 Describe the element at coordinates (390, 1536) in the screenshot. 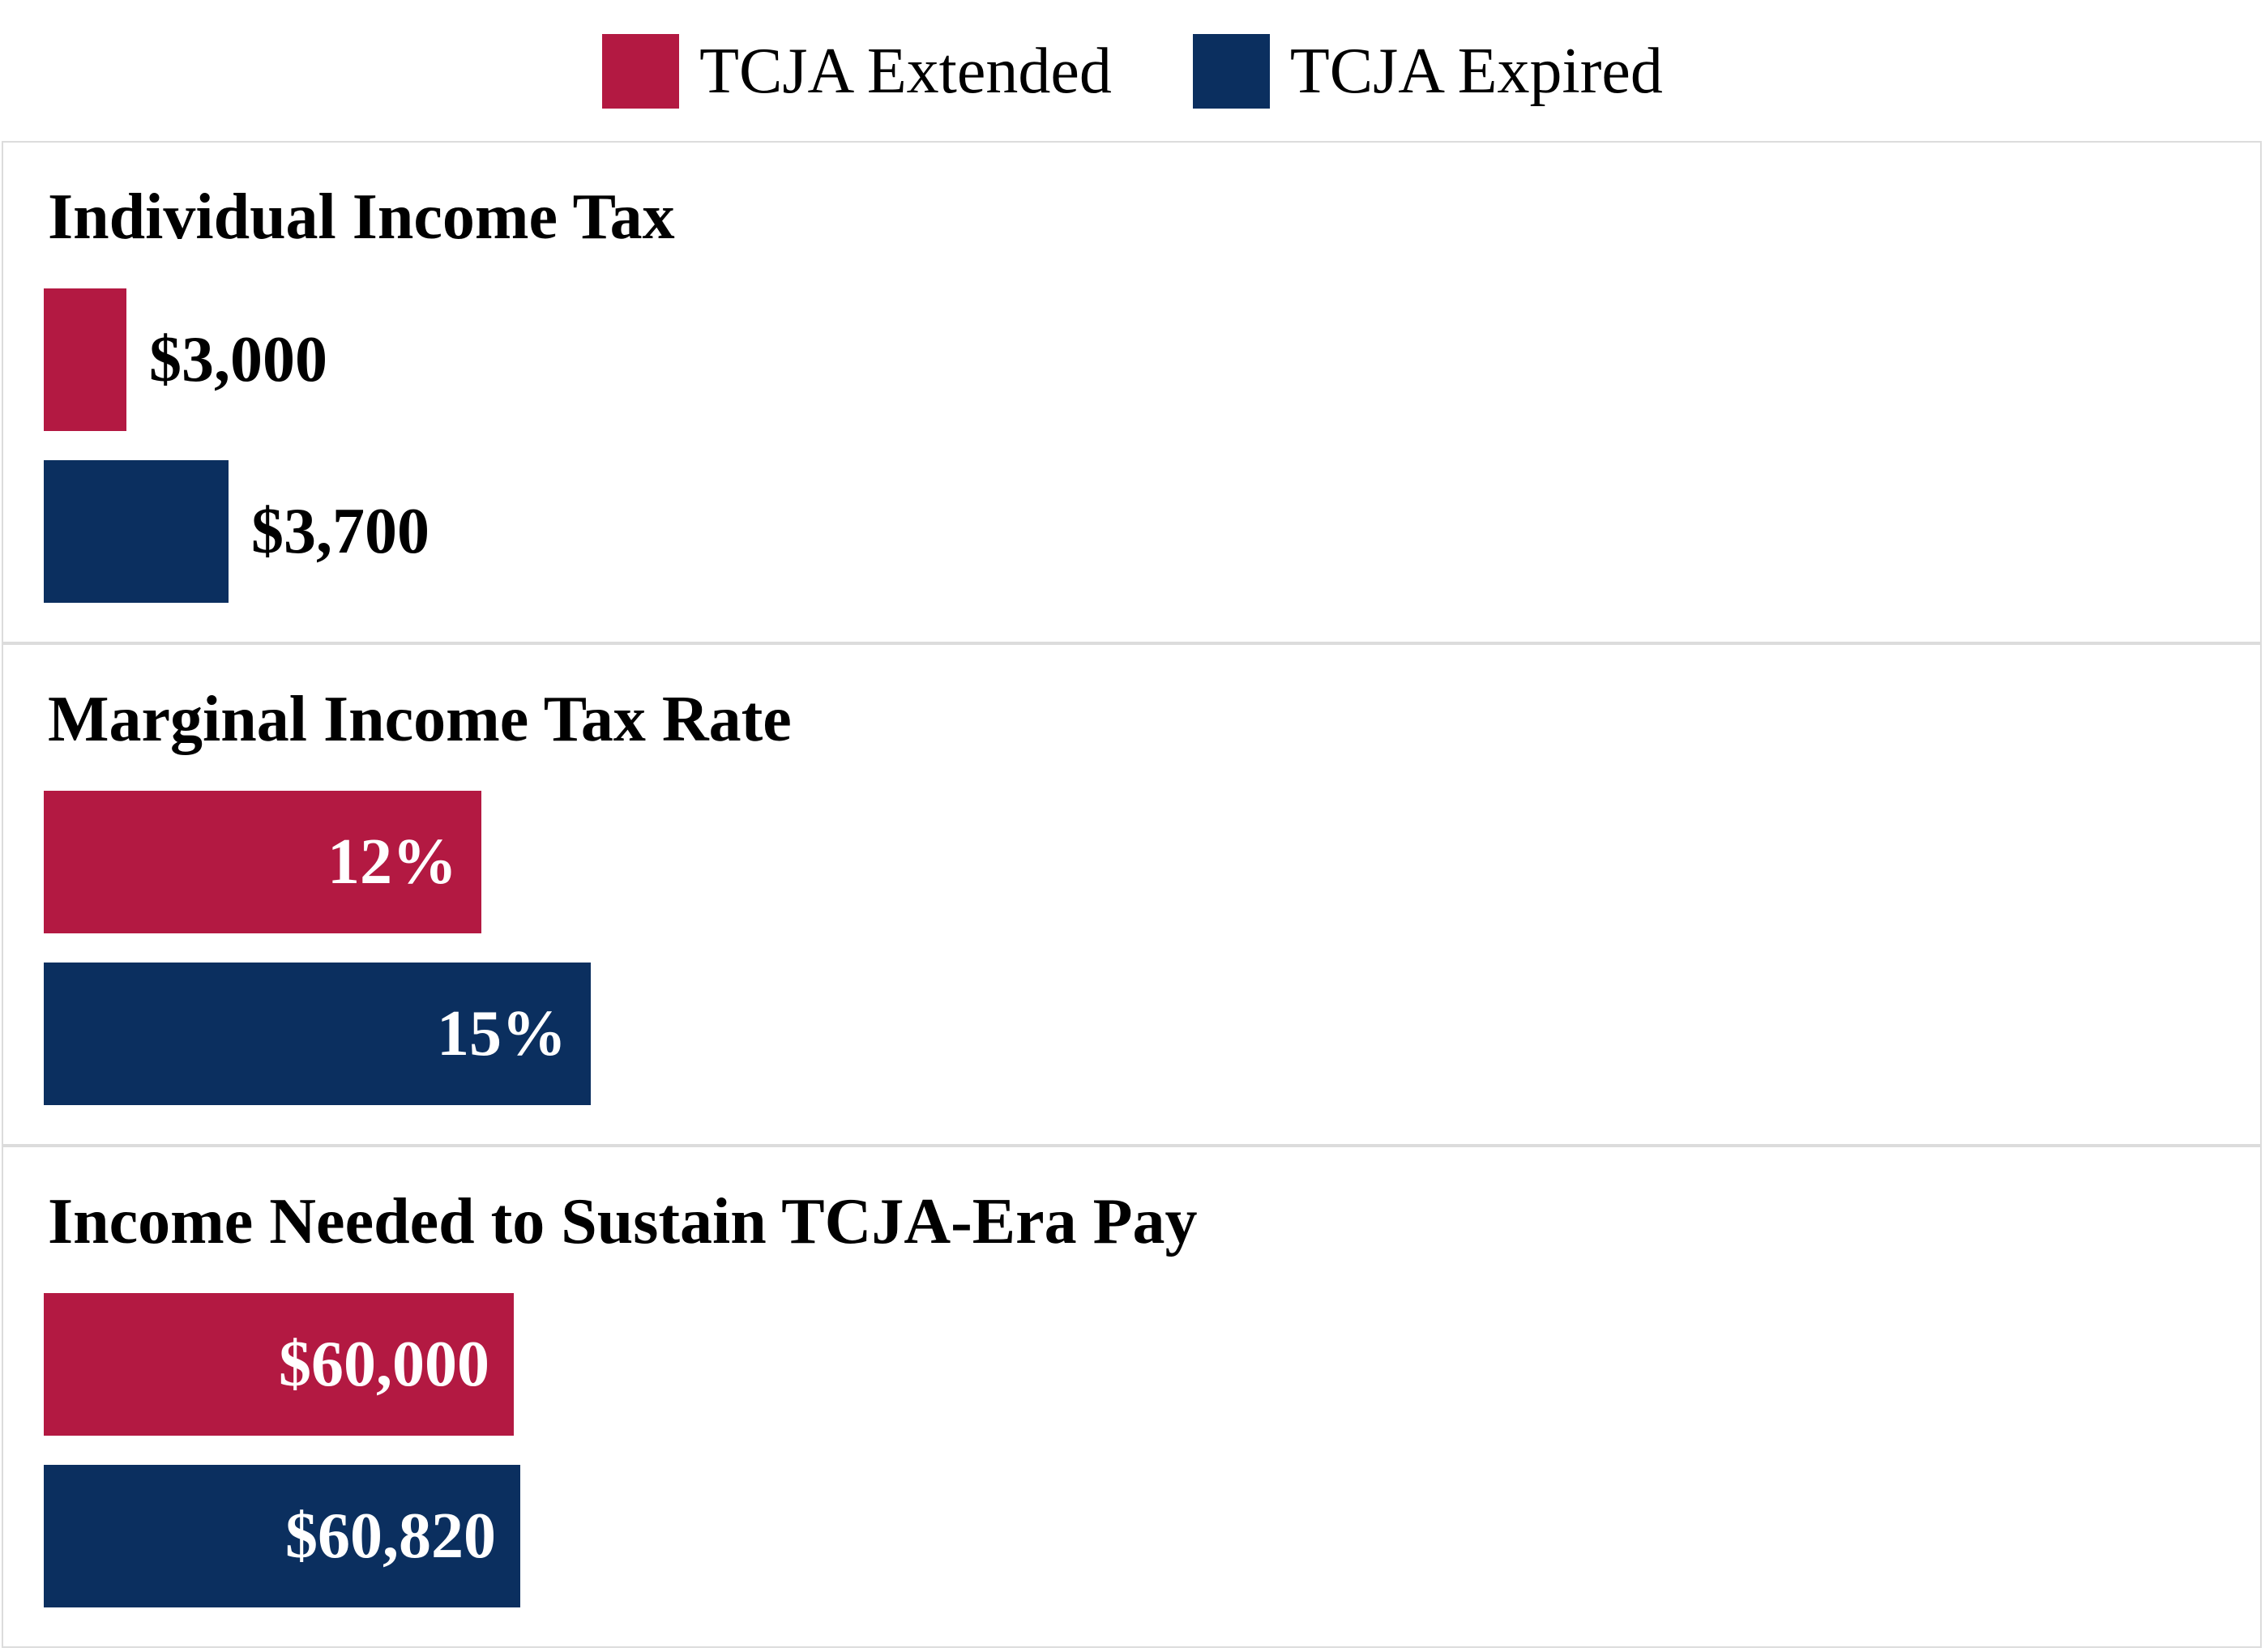

I see `bar-value-label: $60,820` at that location.